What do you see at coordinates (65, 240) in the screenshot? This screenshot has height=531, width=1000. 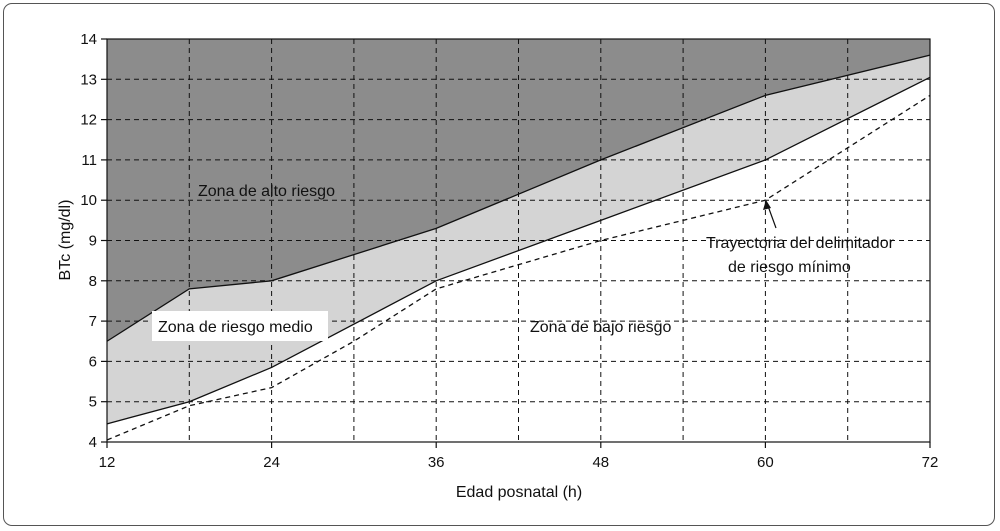 I see `y-axis-title: BTc (mg/dl)` at bounding box center [65, 240].